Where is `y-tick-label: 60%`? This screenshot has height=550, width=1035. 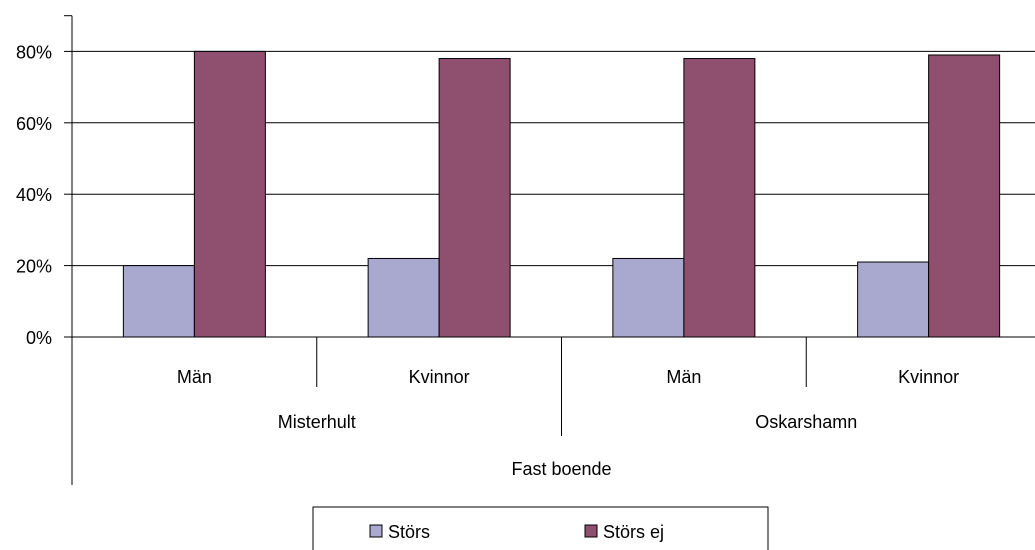 y-tick-label: 60% is located at coordinates (34, 124).